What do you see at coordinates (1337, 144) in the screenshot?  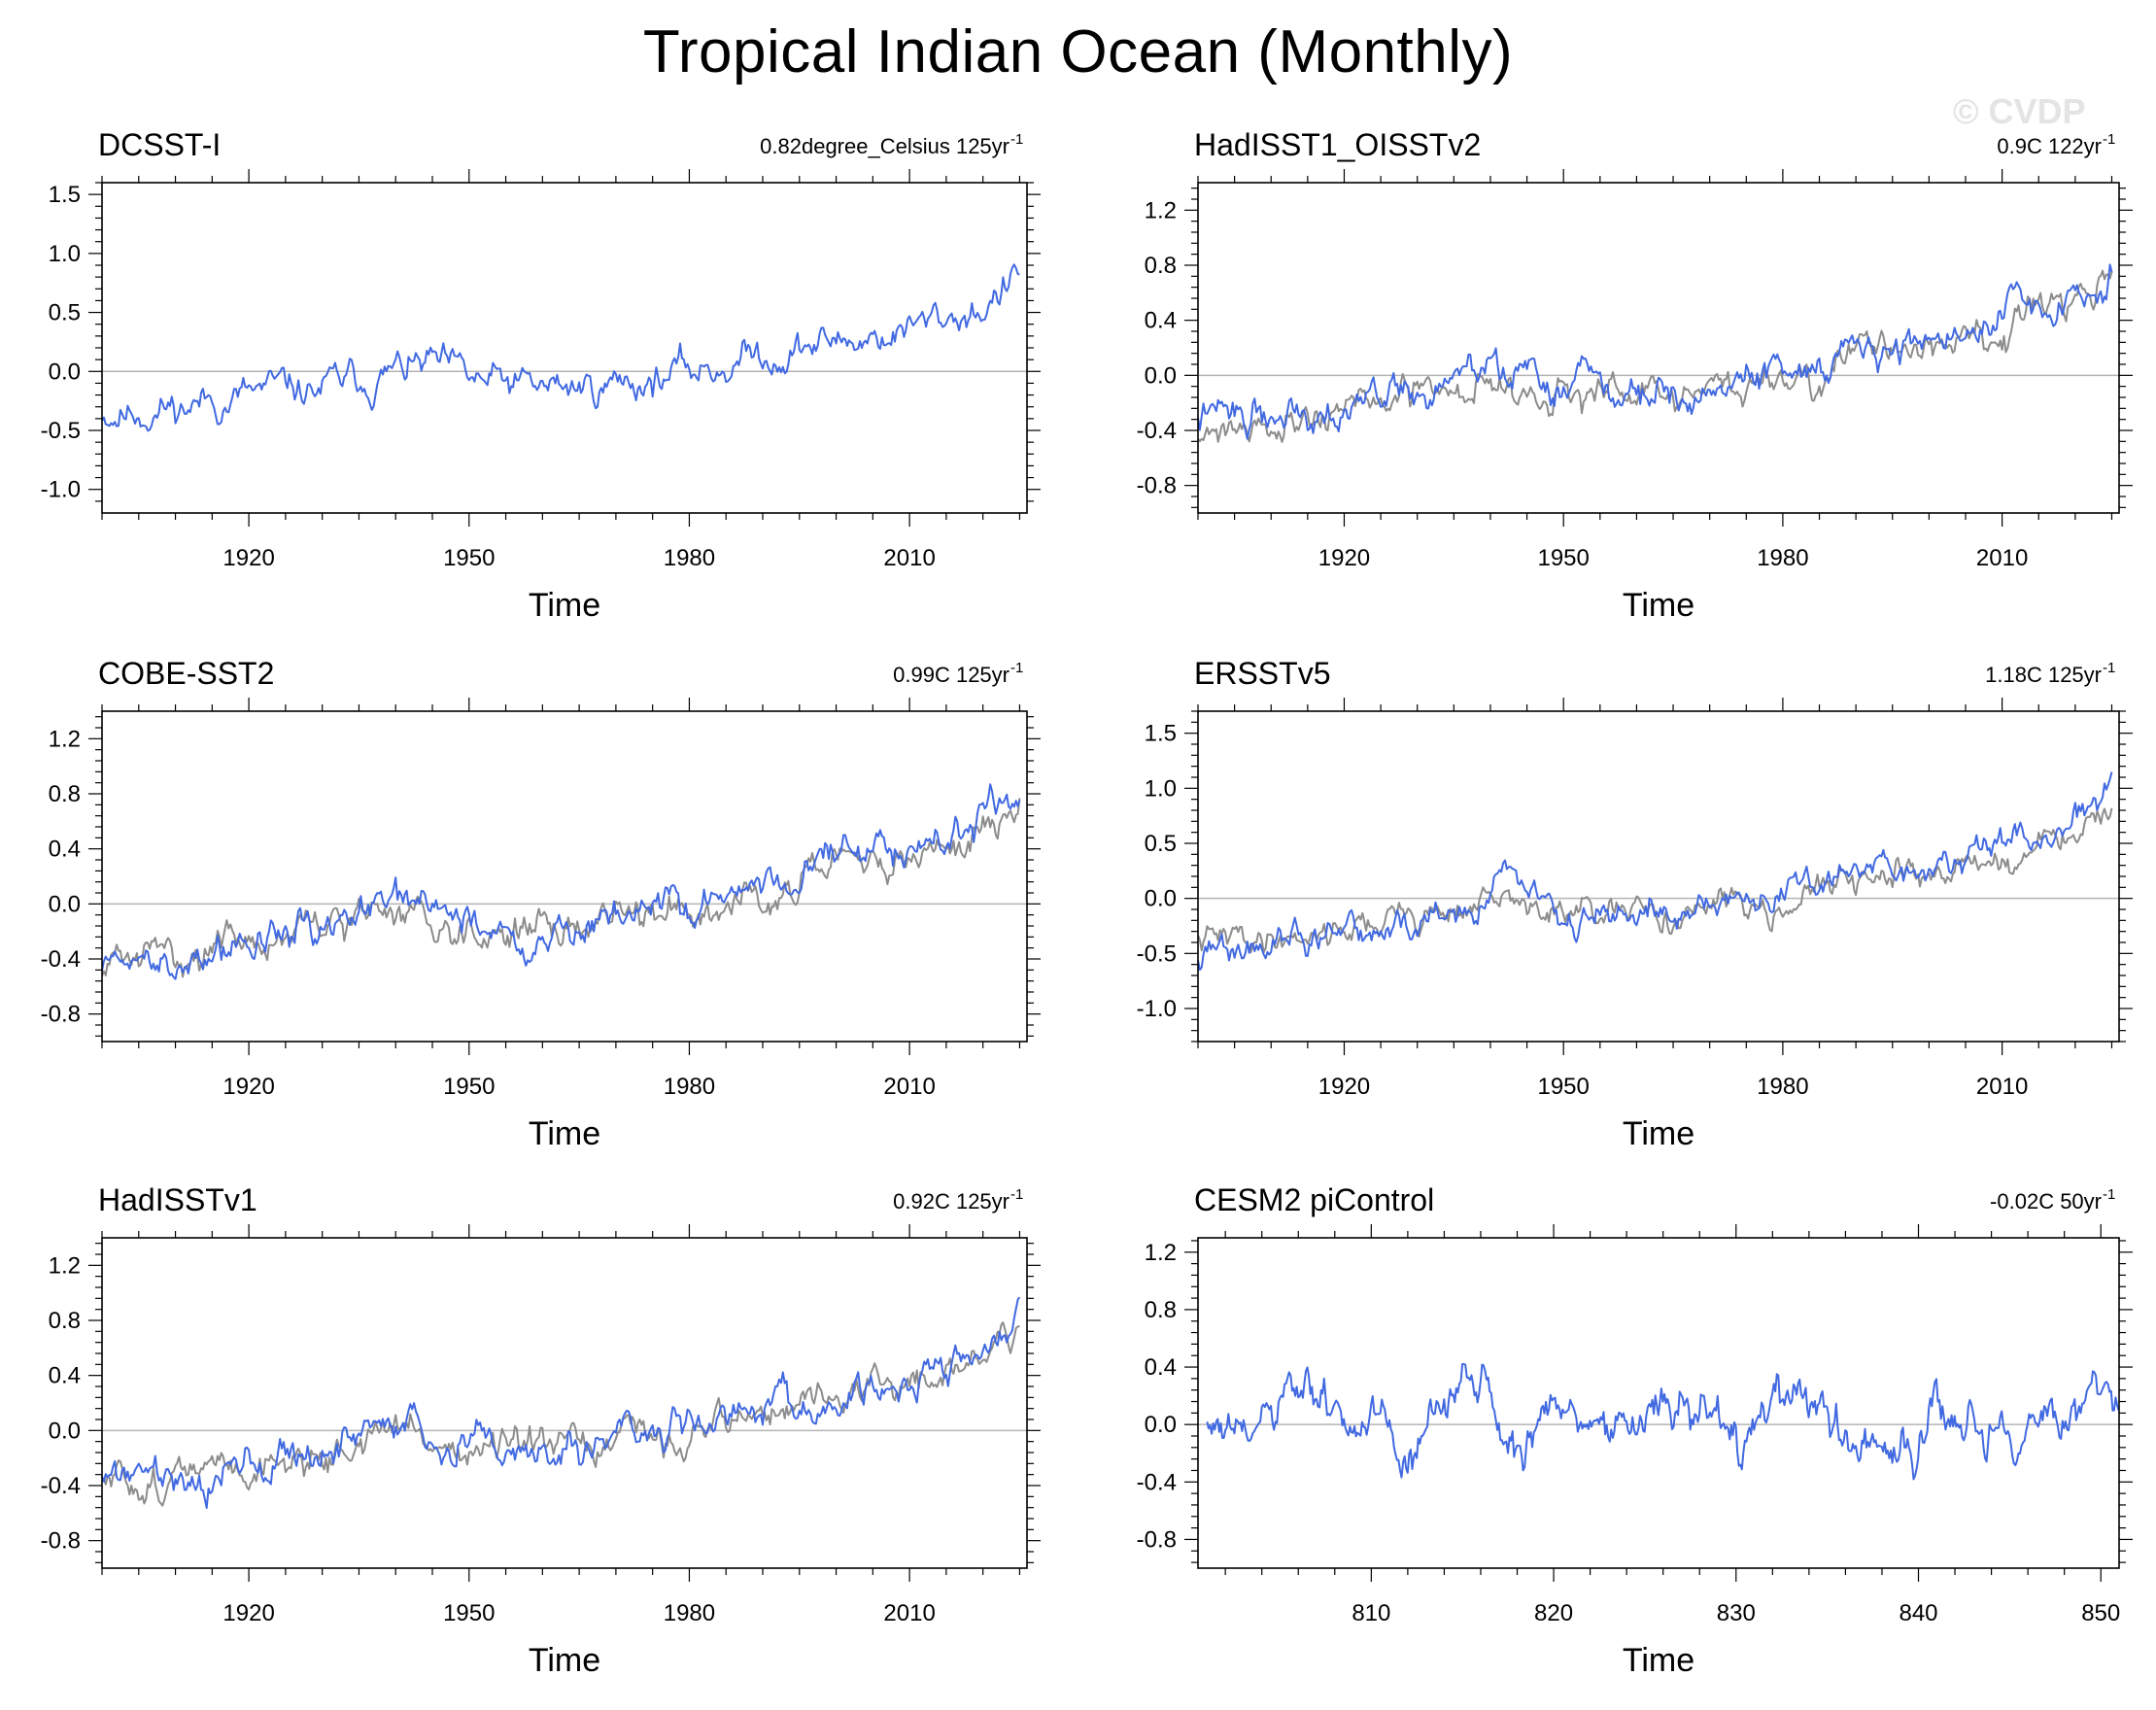 I see `panel-title: HadISST1_OISSTv2` at bounding box center [1337, 144].